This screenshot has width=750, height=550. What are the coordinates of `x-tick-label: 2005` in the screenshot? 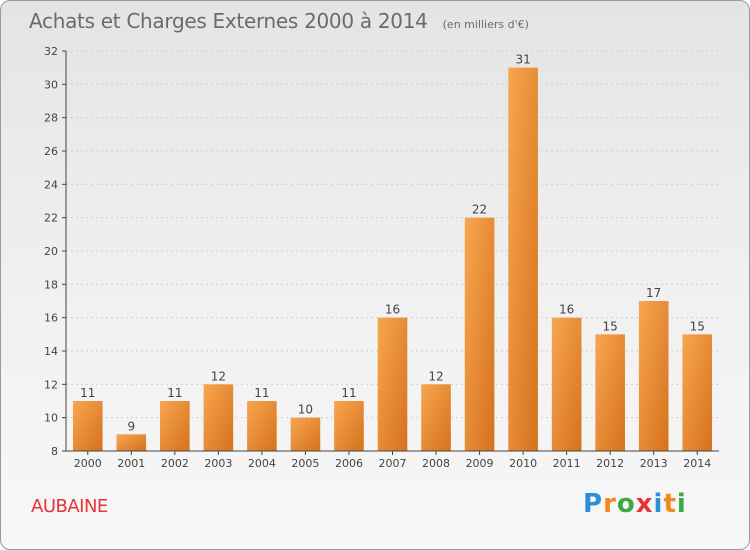 It's located at (305, 463).